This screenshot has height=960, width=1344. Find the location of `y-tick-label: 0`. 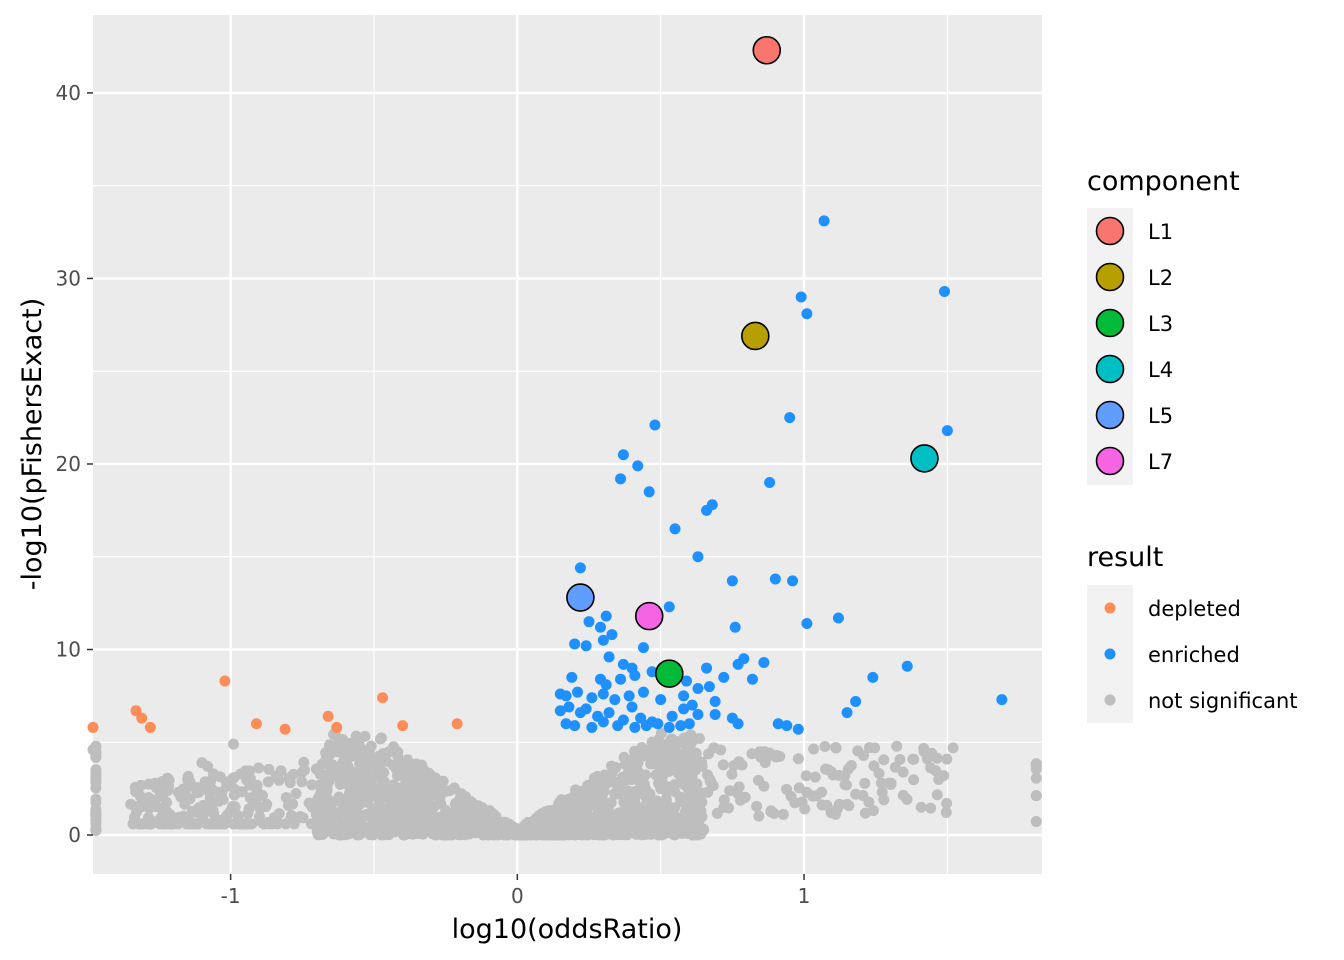

y-tick-label: 0 is located at coordinates (74, 835).